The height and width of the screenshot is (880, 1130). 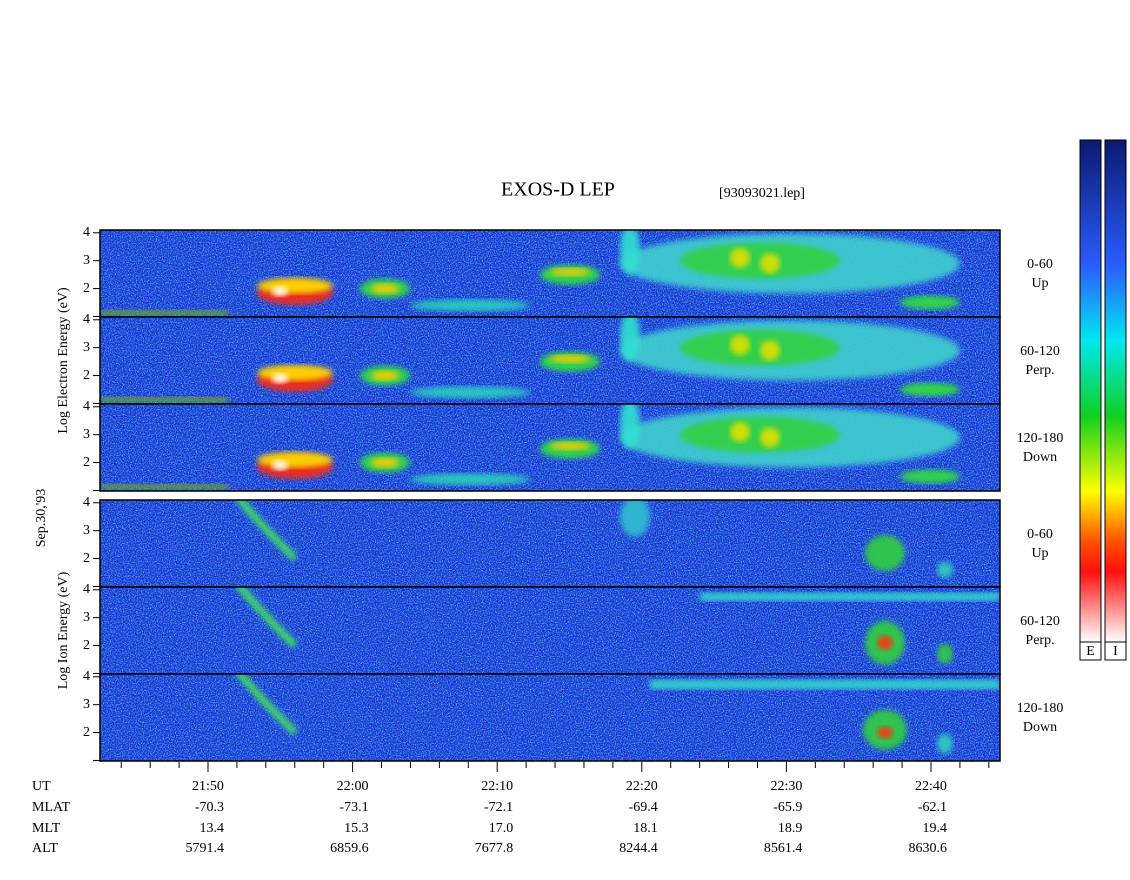 What do you see at coordinates (498, 807) in the screenshot?
I see `ephemeris-value: -72.1` at bounding box center [498, 807].